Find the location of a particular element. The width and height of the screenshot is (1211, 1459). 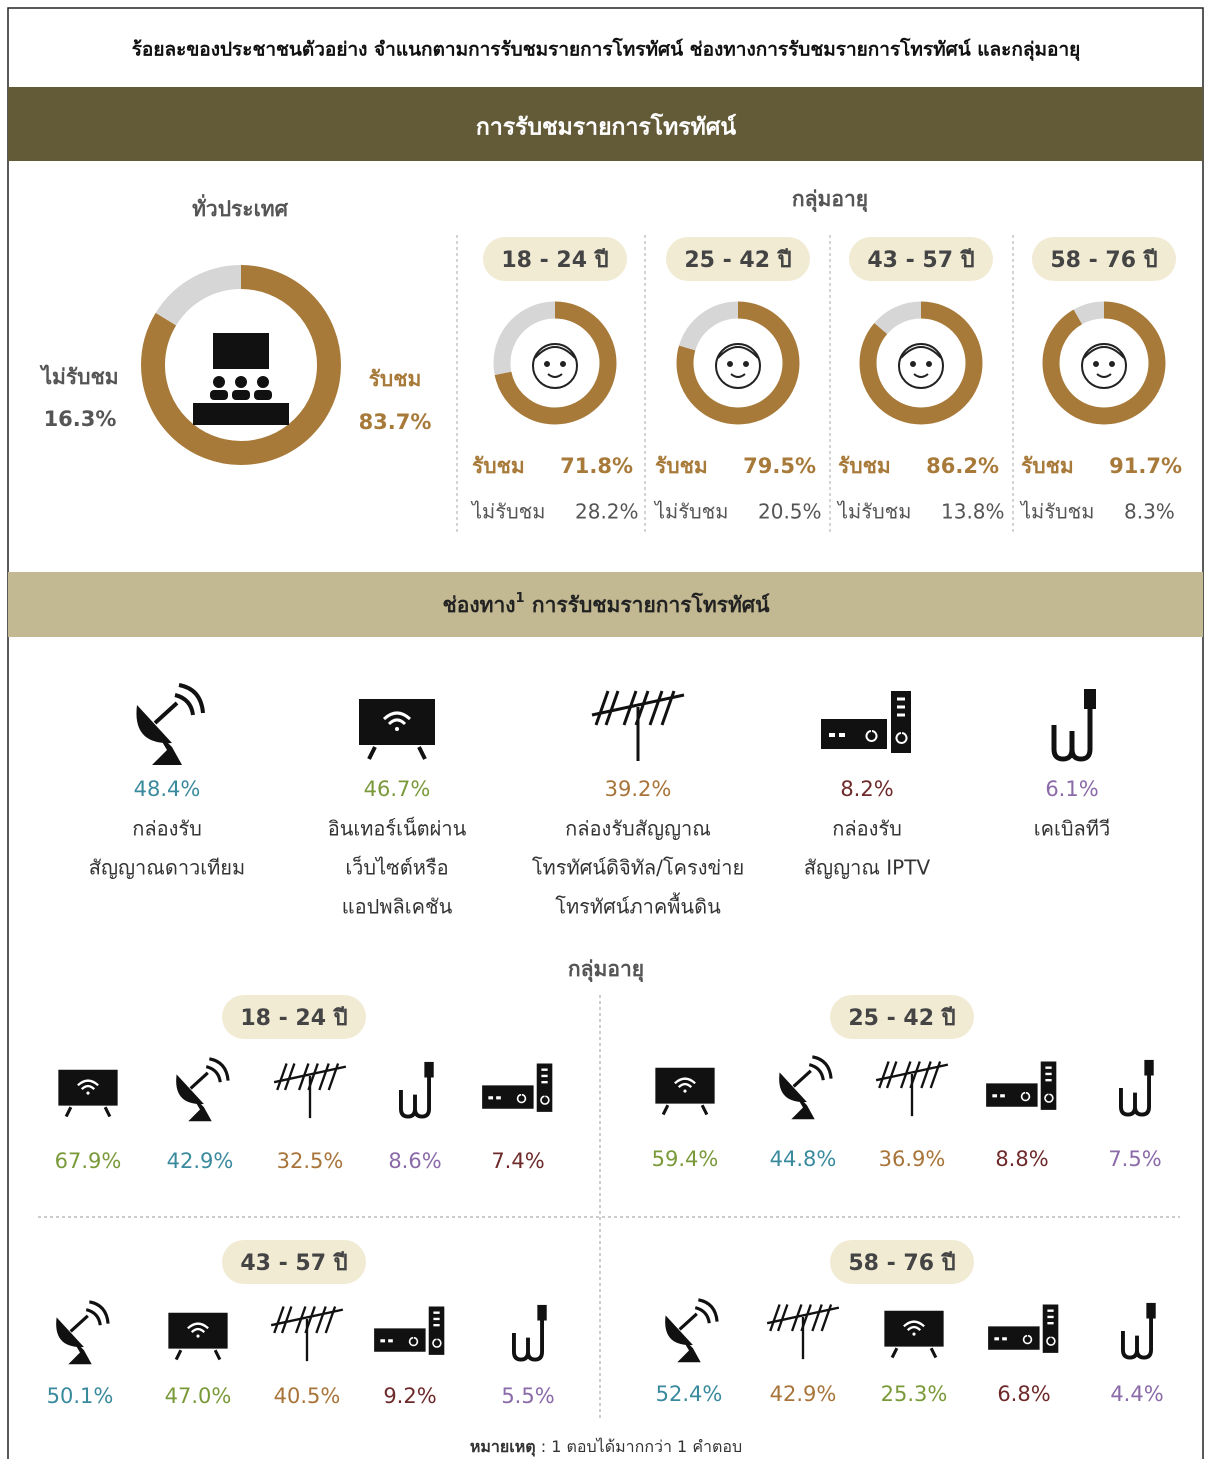

channel-label: โทรทัศน์ดิจิทัล/โครงข่าย is located at coordinates (638, 868).